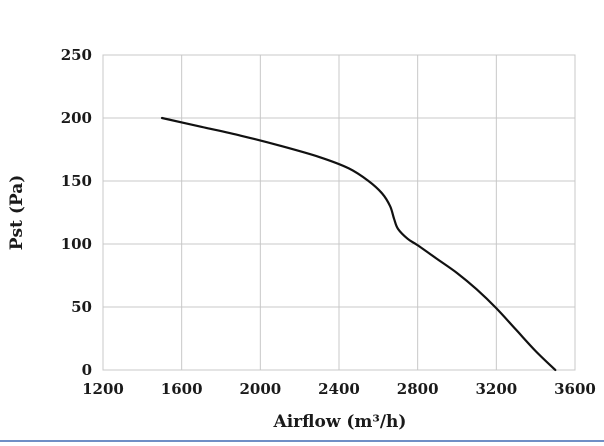  What do you see at coordinates (103, 389) in the screenshot?
I see `x-tick-label: 1200` at bounding box center [103, 389].